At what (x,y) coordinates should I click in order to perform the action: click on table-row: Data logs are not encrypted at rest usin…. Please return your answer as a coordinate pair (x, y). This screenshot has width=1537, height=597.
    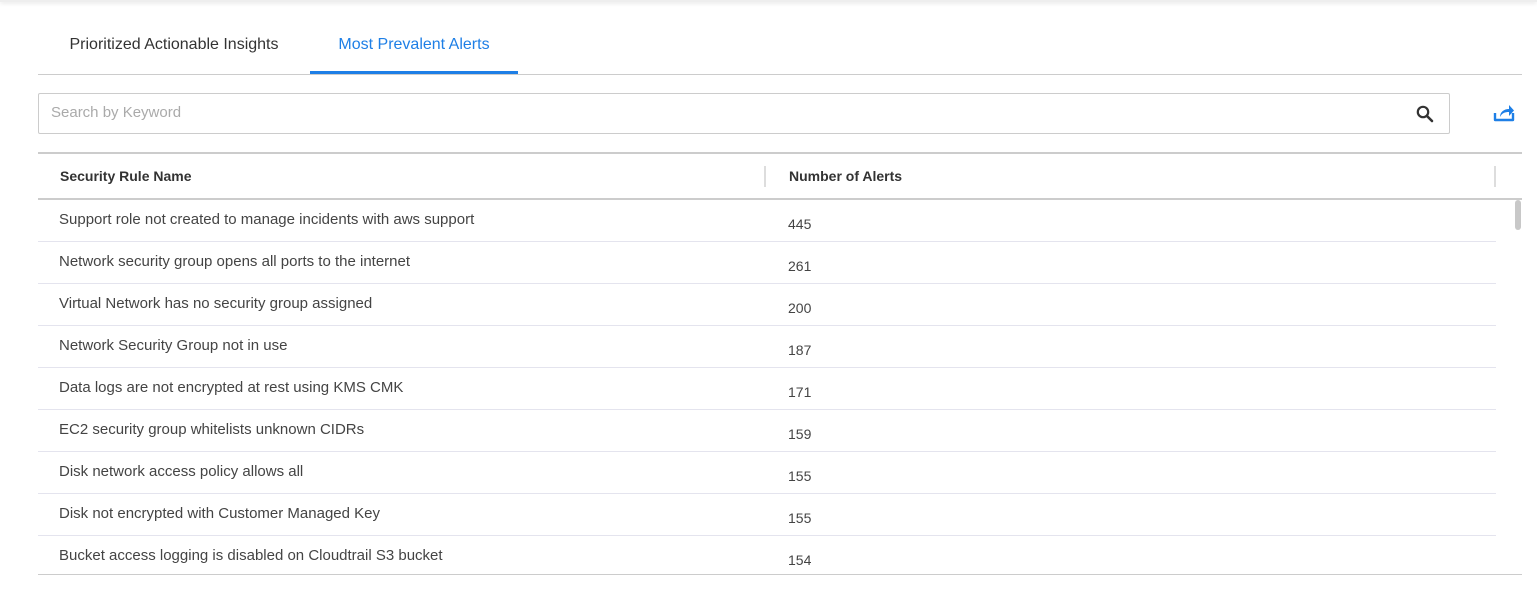
    Looking at the image, I should click on (767, 389).